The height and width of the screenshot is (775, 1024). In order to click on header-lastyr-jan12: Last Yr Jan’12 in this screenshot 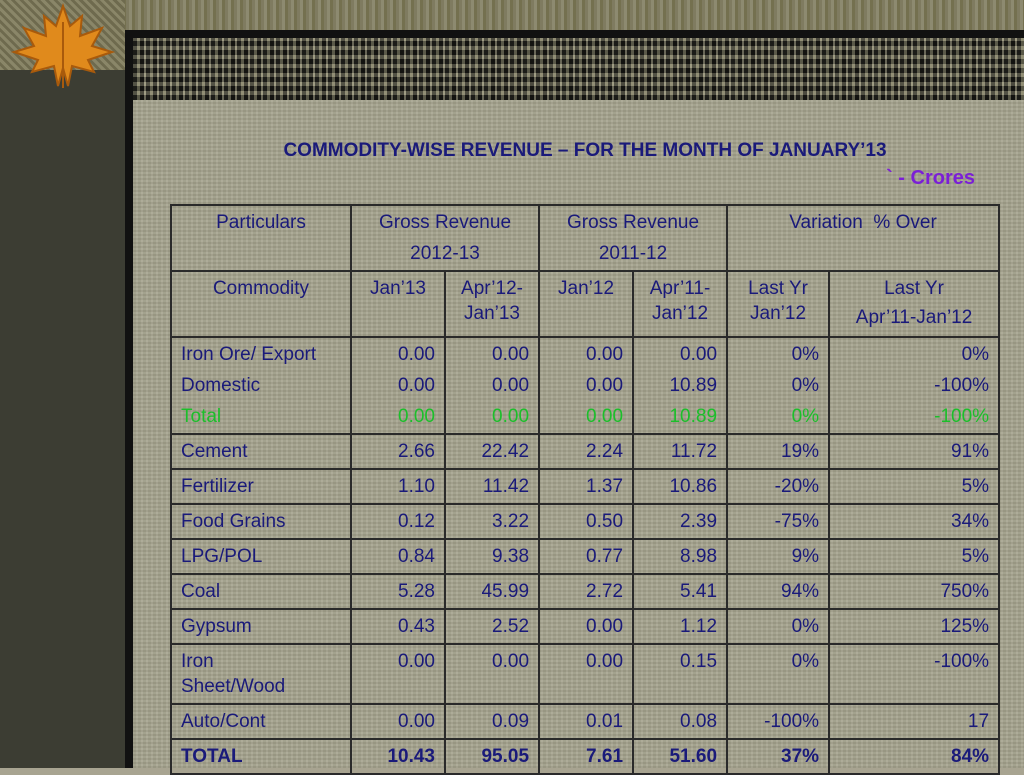, I will do `click(778, 304)`.